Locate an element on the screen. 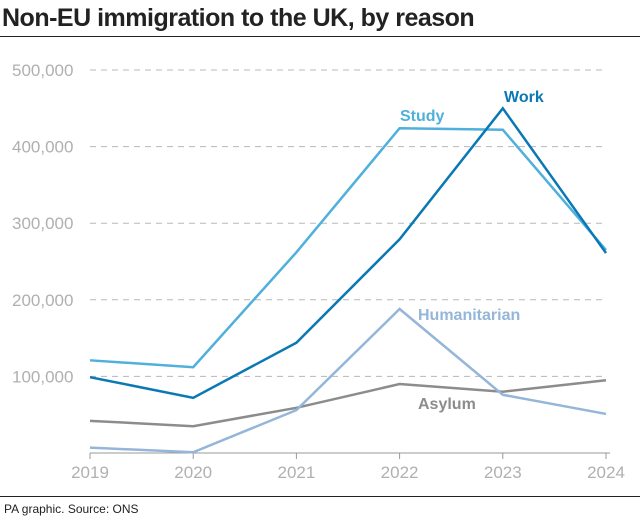  y-tick-label: 200,000 is located at coordinates (42, 300).